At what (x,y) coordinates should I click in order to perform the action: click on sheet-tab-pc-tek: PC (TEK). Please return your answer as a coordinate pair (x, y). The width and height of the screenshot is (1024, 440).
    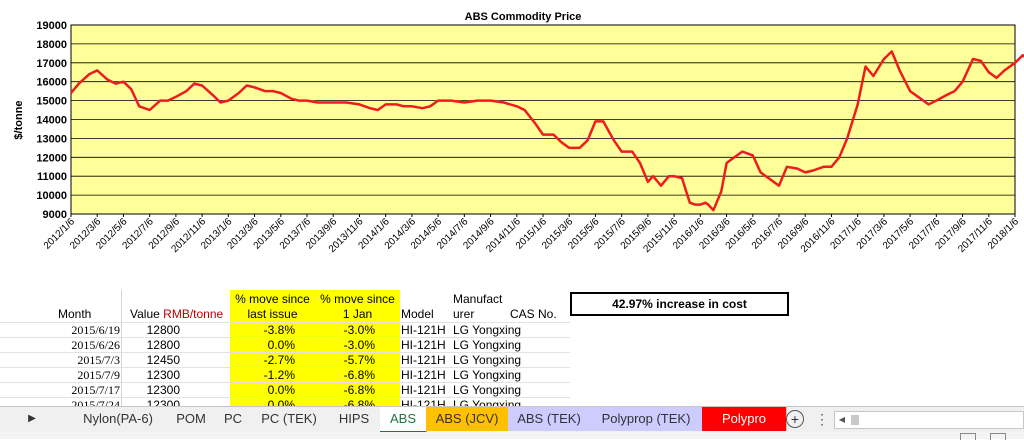
    Looking at the image, I should click on (289, 419).